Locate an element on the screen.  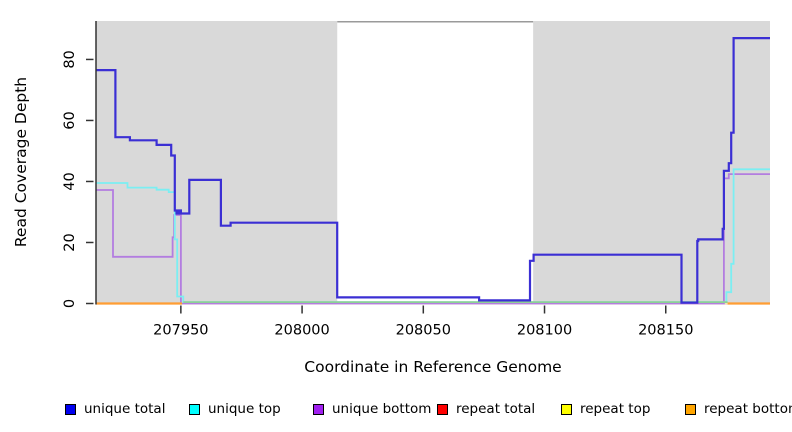
legend-label: repeat bottom is located at coordinates (748, 409).